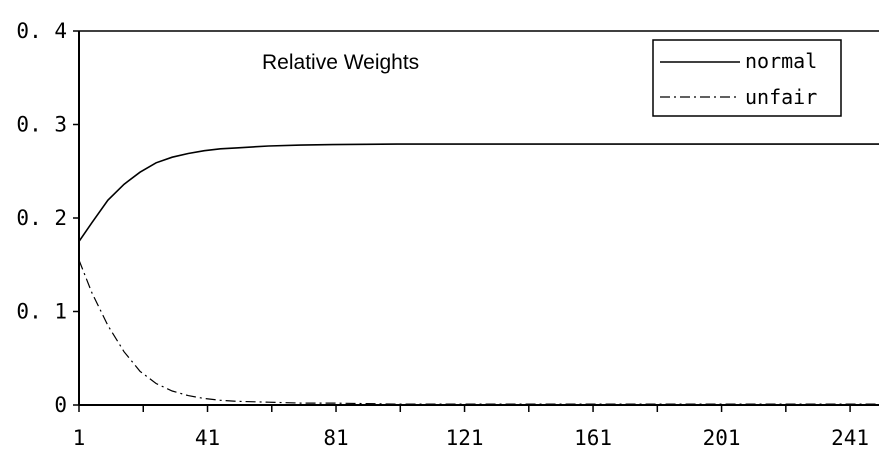 The width and height of the screenshot is (881, 463). Describe the element at coordinates (207, 438) in the screenshot. I see `x-tick-label: 41` at that location.